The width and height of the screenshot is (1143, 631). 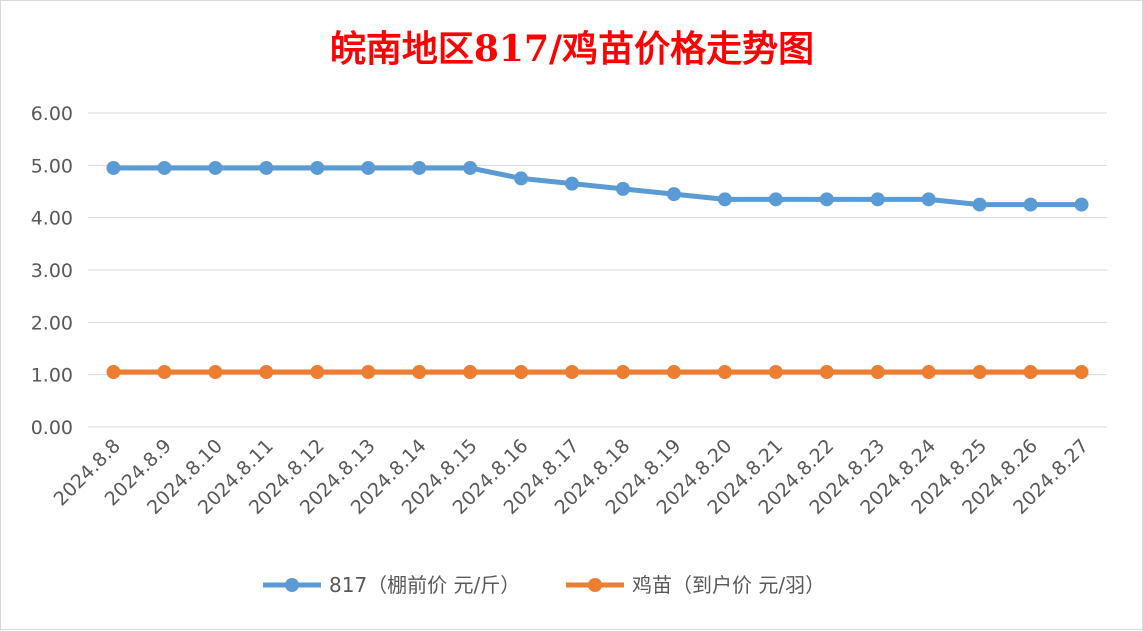 What do you see at coordinates (52, 166) in the screenshot?
I see `y-tick-label: 5.00` at bounding box center [52, 166].